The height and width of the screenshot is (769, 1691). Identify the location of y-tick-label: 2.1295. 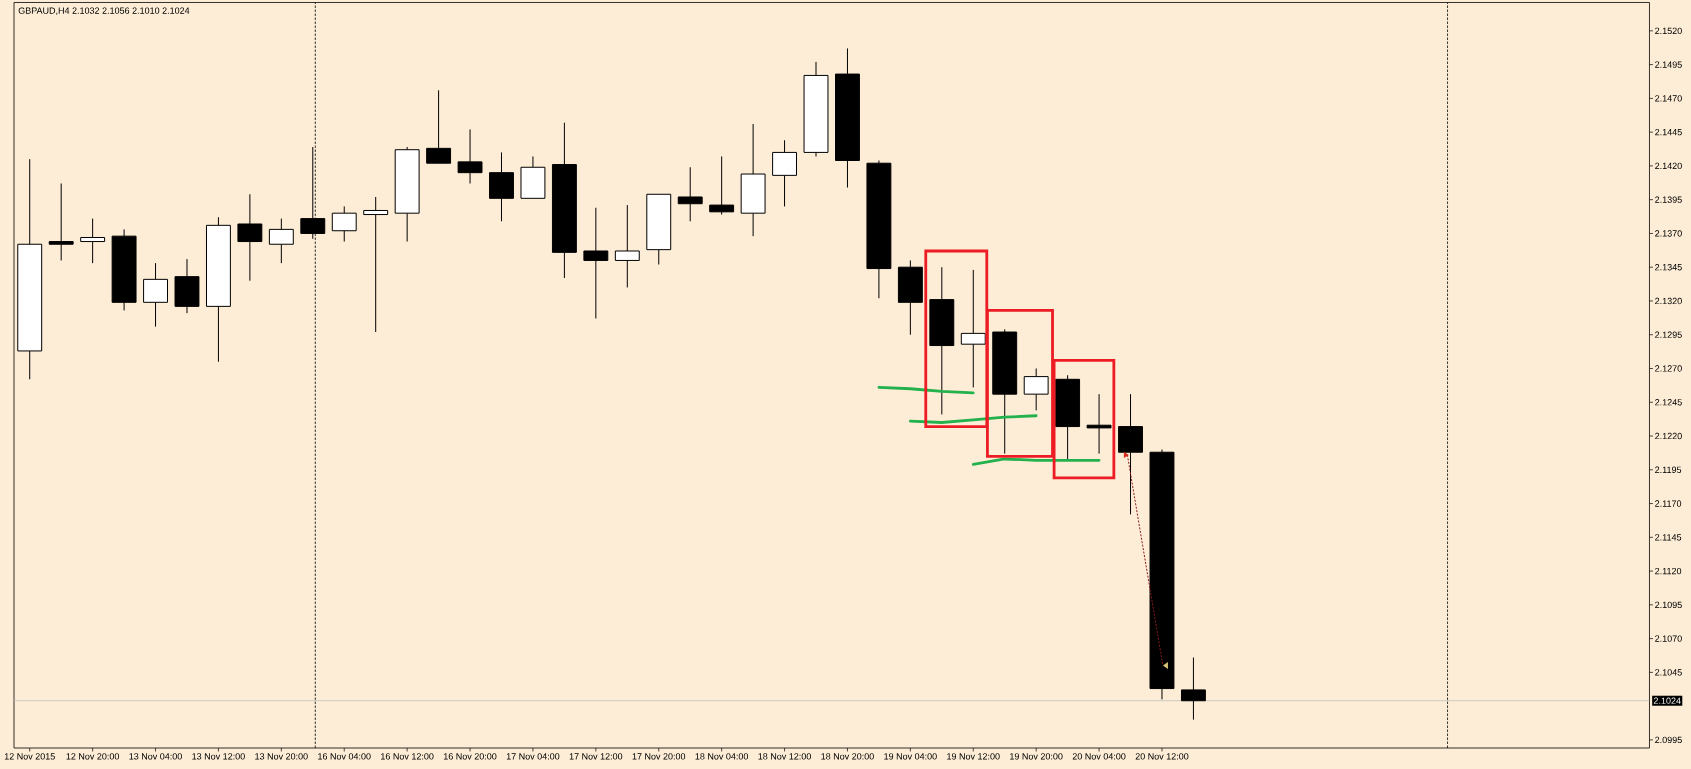
(1668, 334).